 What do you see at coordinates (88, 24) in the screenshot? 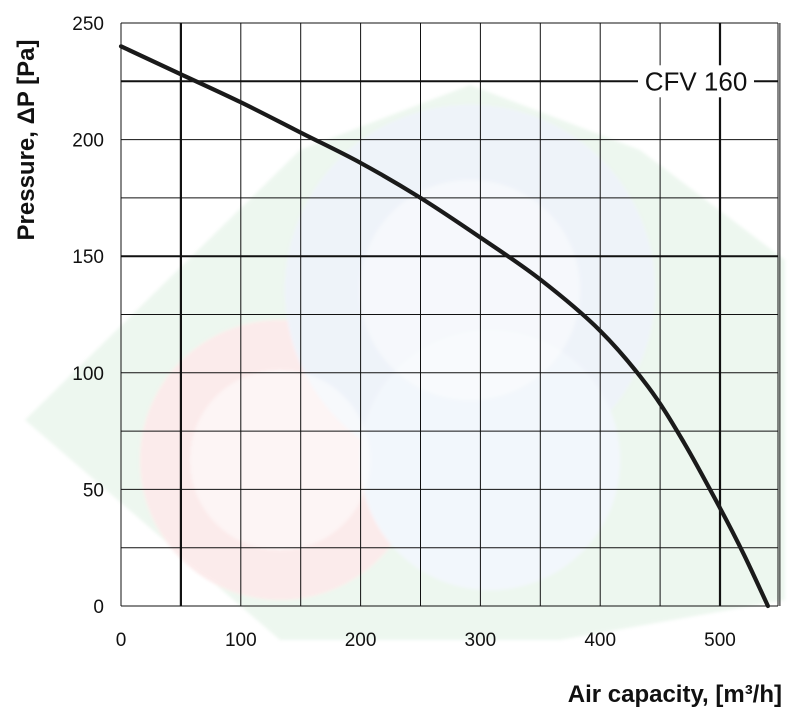
I see `y-tick-label: 250` at bounding box center [88, 24].